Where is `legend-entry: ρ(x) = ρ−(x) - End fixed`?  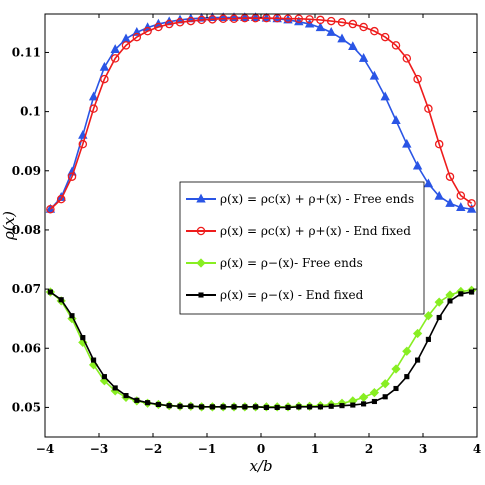
legend-entry: ρ(x) = ρ−(x) - End fixed is located at coordinates (275, 295).